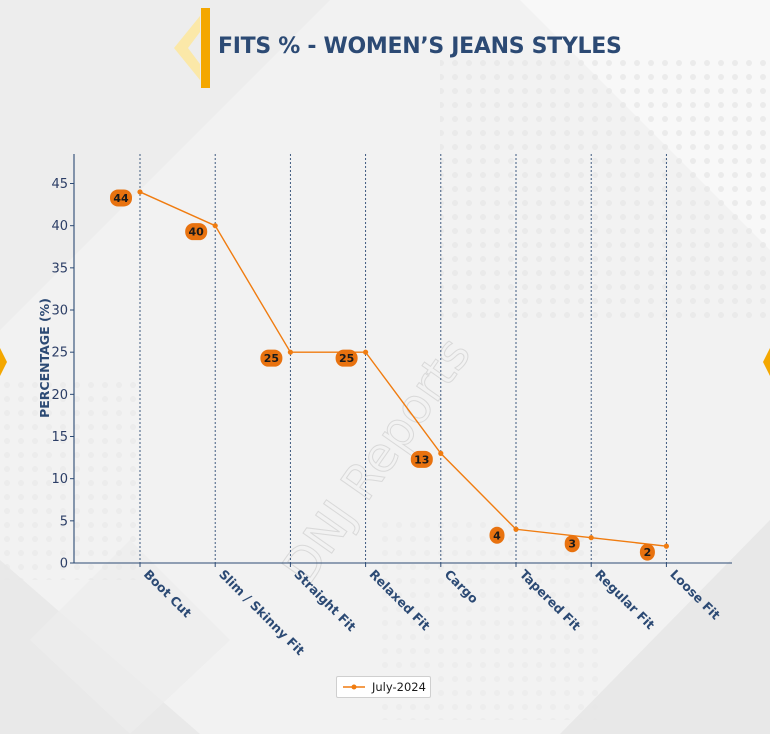  What do you see at coordinates (59, 311) in the screenshot?
I see `y-tick-label: 30` at bounding box center [59, 311].